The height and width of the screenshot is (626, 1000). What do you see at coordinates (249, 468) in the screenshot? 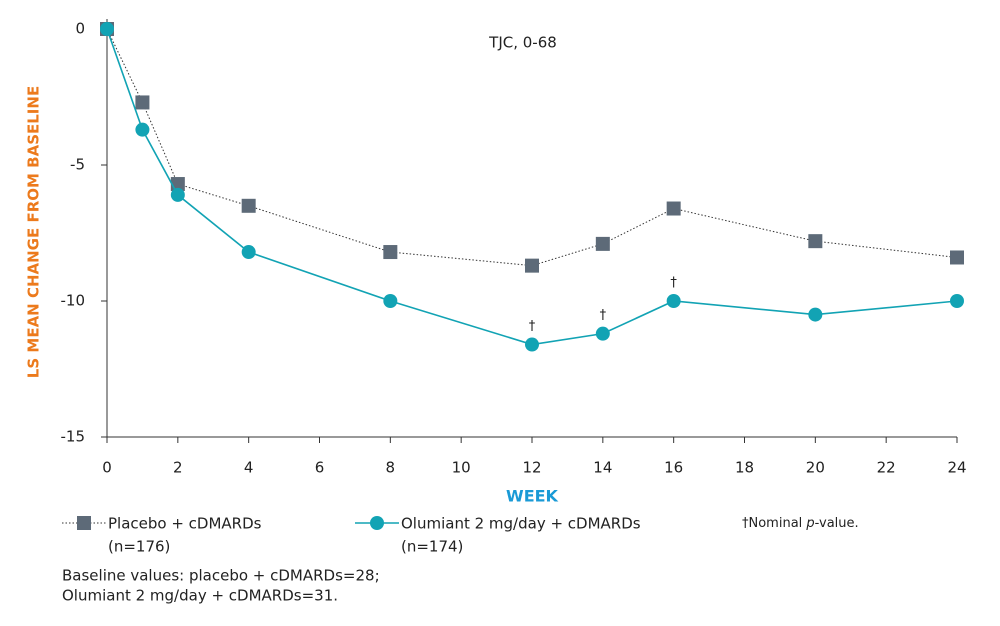
I see `x-tick-label: 4` at bounding box center [249, 468].